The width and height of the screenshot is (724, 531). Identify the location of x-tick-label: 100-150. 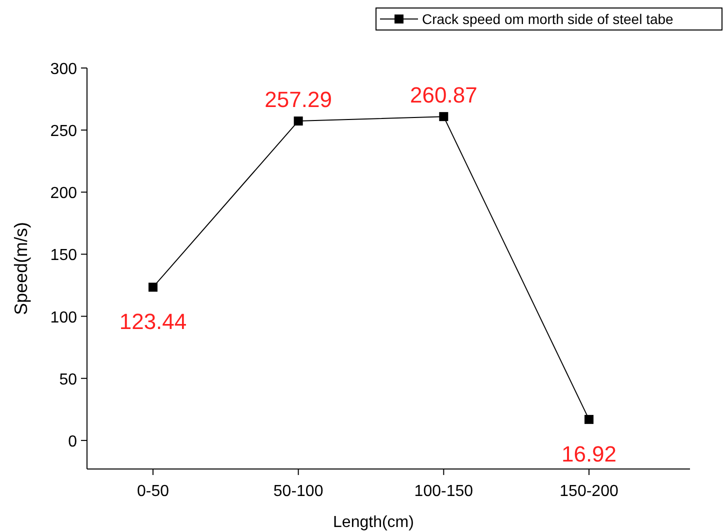
(444, 491).